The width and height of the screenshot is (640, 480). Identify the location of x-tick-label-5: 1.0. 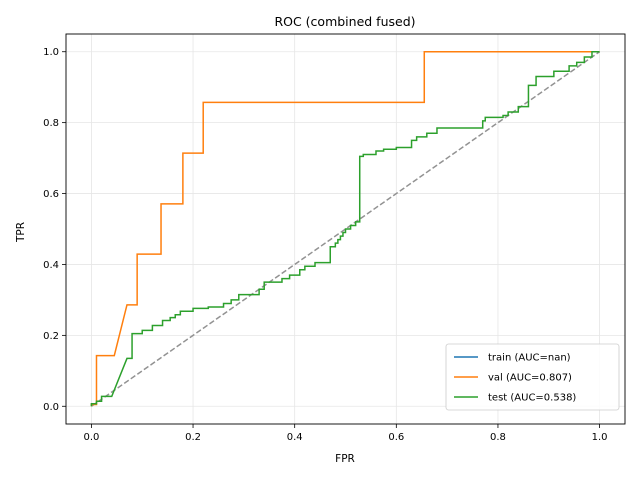
(600, 437).